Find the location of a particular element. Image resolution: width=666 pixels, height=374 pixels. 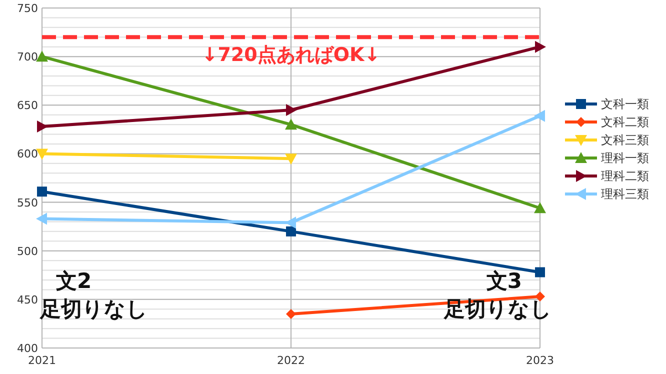

ref-line-label: ↓720点あればOK↓ is located at coordinates (291, 55).